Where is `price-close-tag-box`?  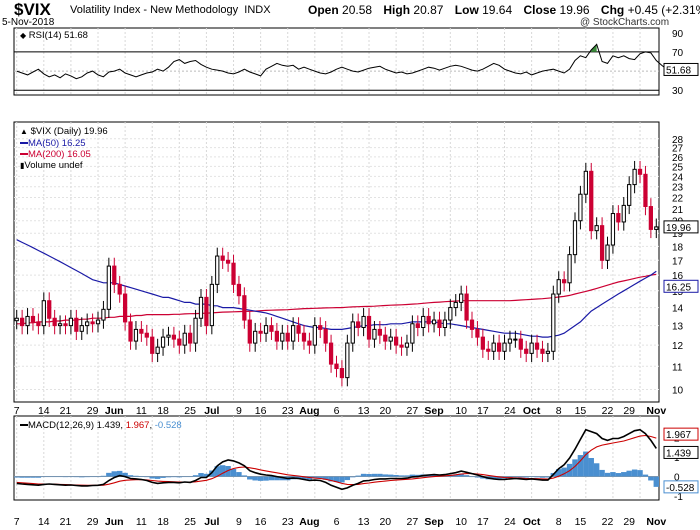
price-close-tag-box is located at coordinates (681, 227).